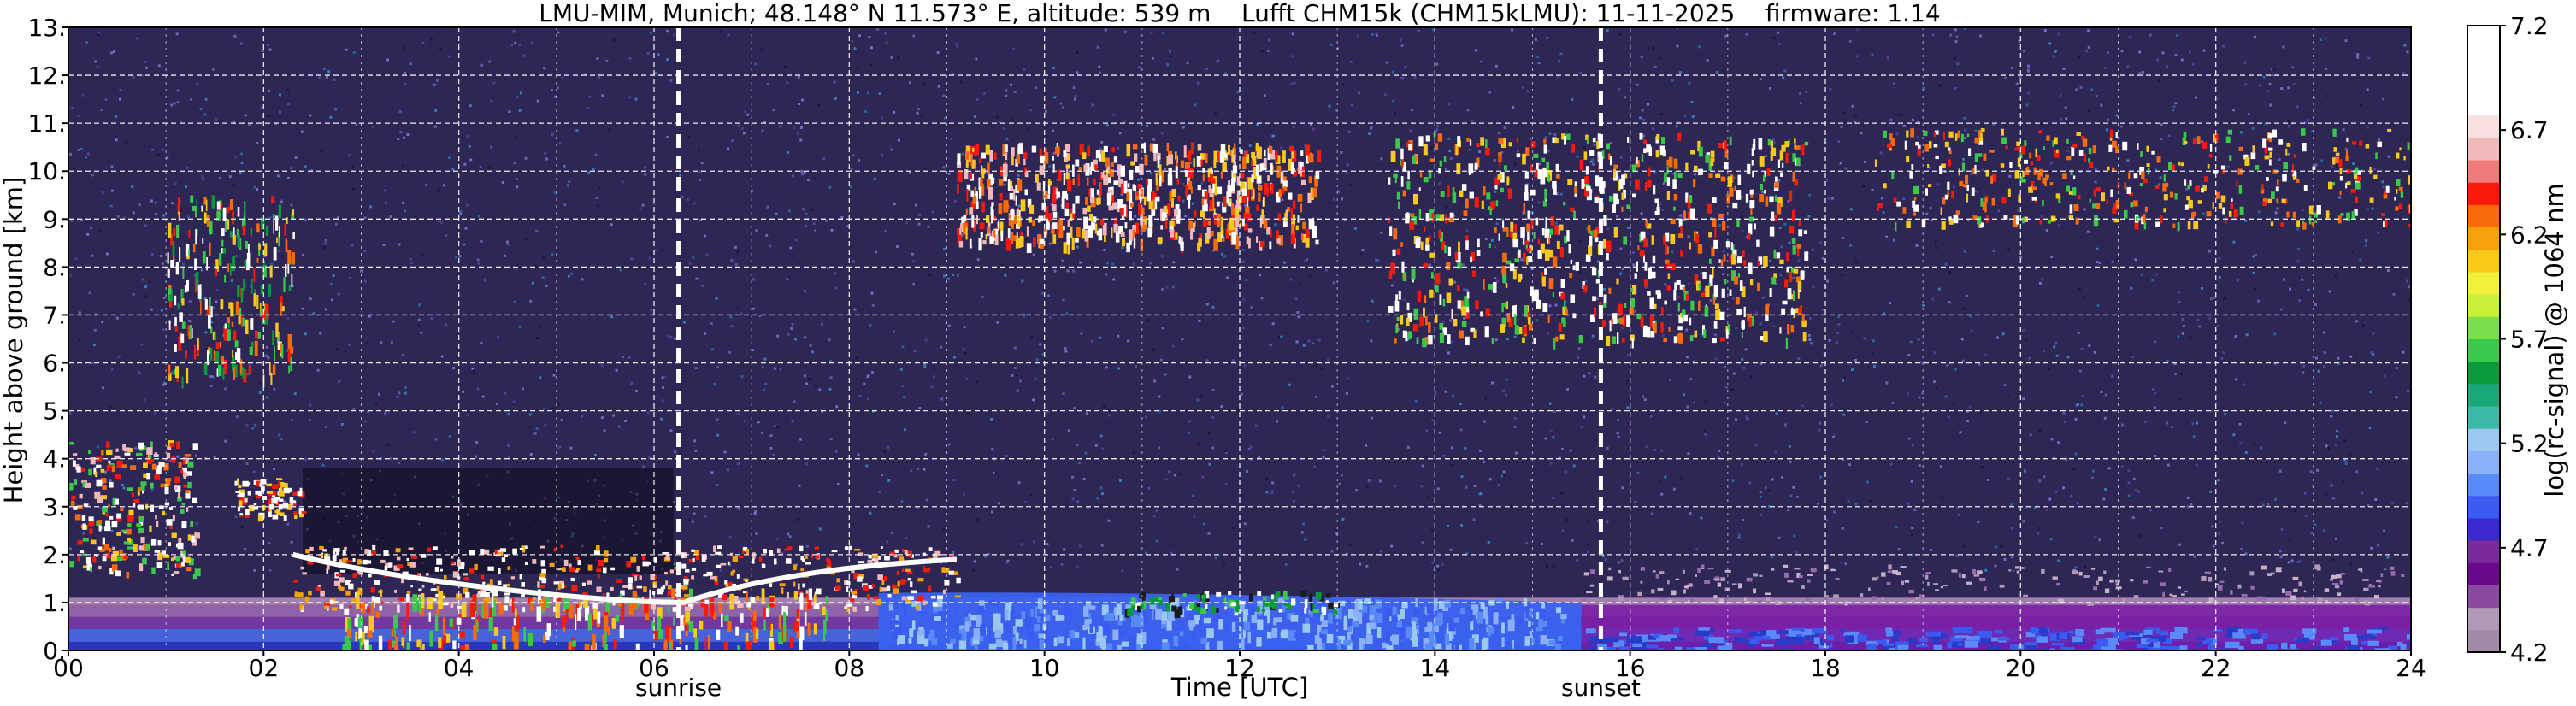 Image resolution: width=2576 pixels, height=706 pixels. I want to click on y-tick-label: 3., so click(54, 507).